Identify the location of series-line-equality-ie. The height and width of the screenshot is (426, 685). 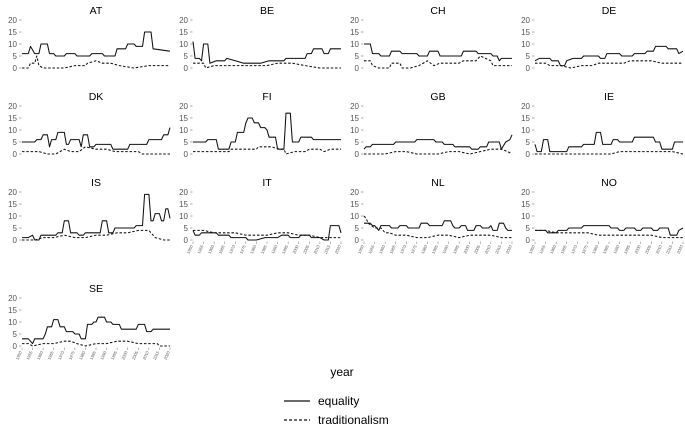
(608, 142).